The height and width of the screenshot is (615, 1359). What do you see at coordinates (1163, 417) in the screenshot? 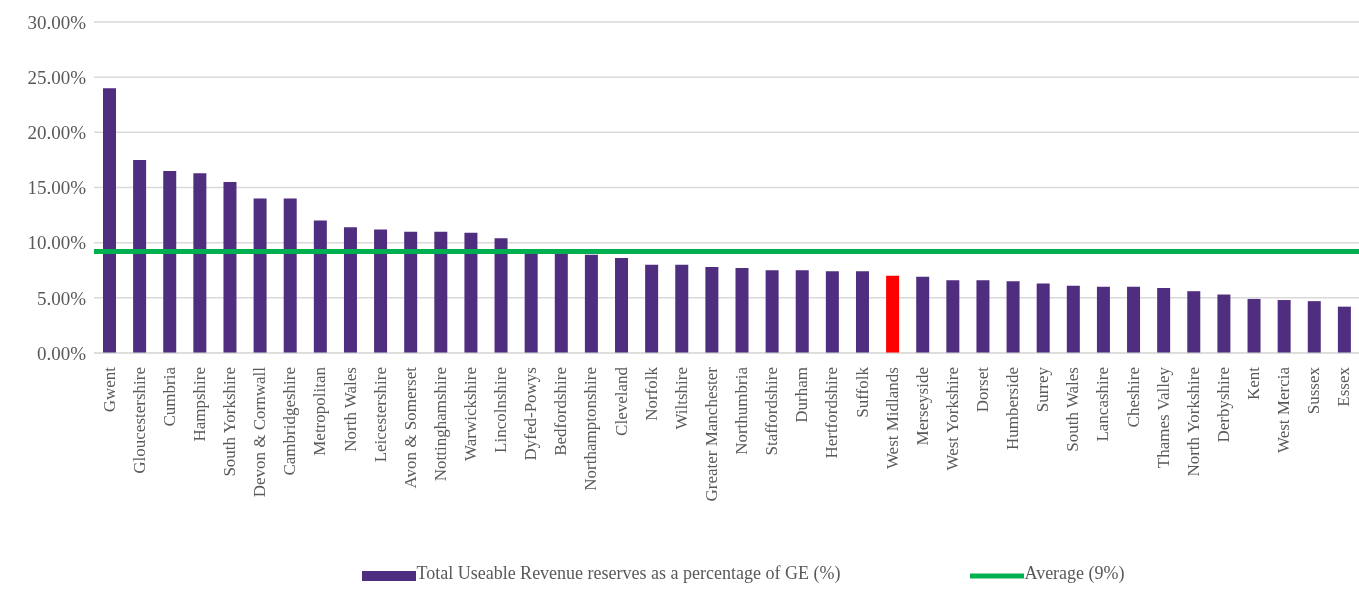
I see `x-tick-label: Thames Valley` at bounding box center [1163, 417].